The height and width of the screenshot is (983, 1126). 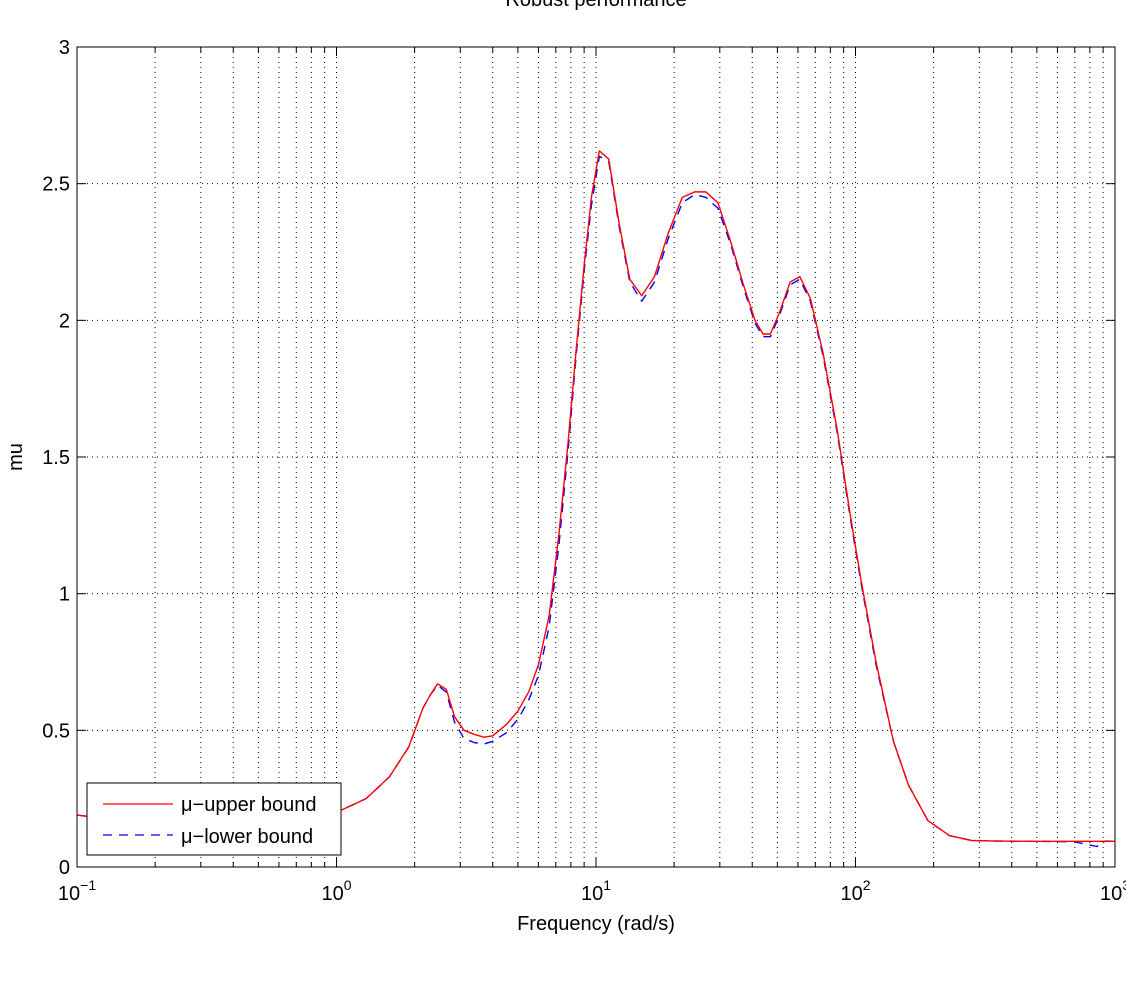 I want to click on y-tick-label: 1, so click(x=64, y=595).